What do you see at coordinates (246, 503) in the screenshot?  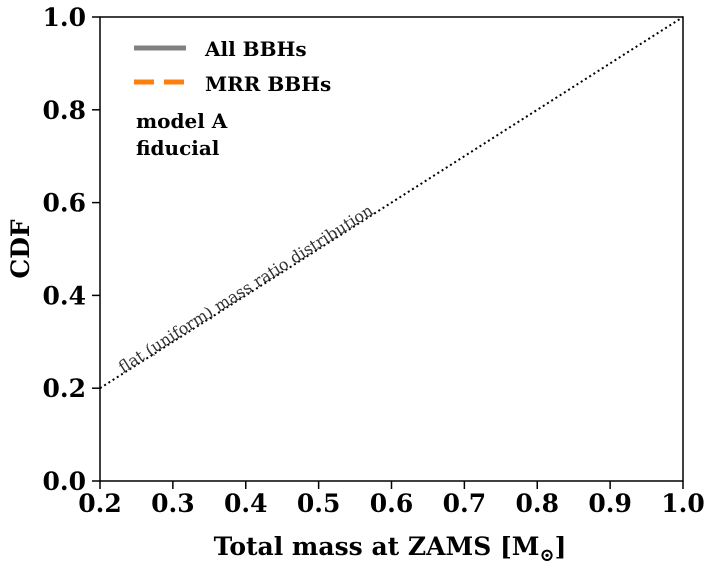 I see `x-tick-label: 0.4` at bounding box center [246, 503].